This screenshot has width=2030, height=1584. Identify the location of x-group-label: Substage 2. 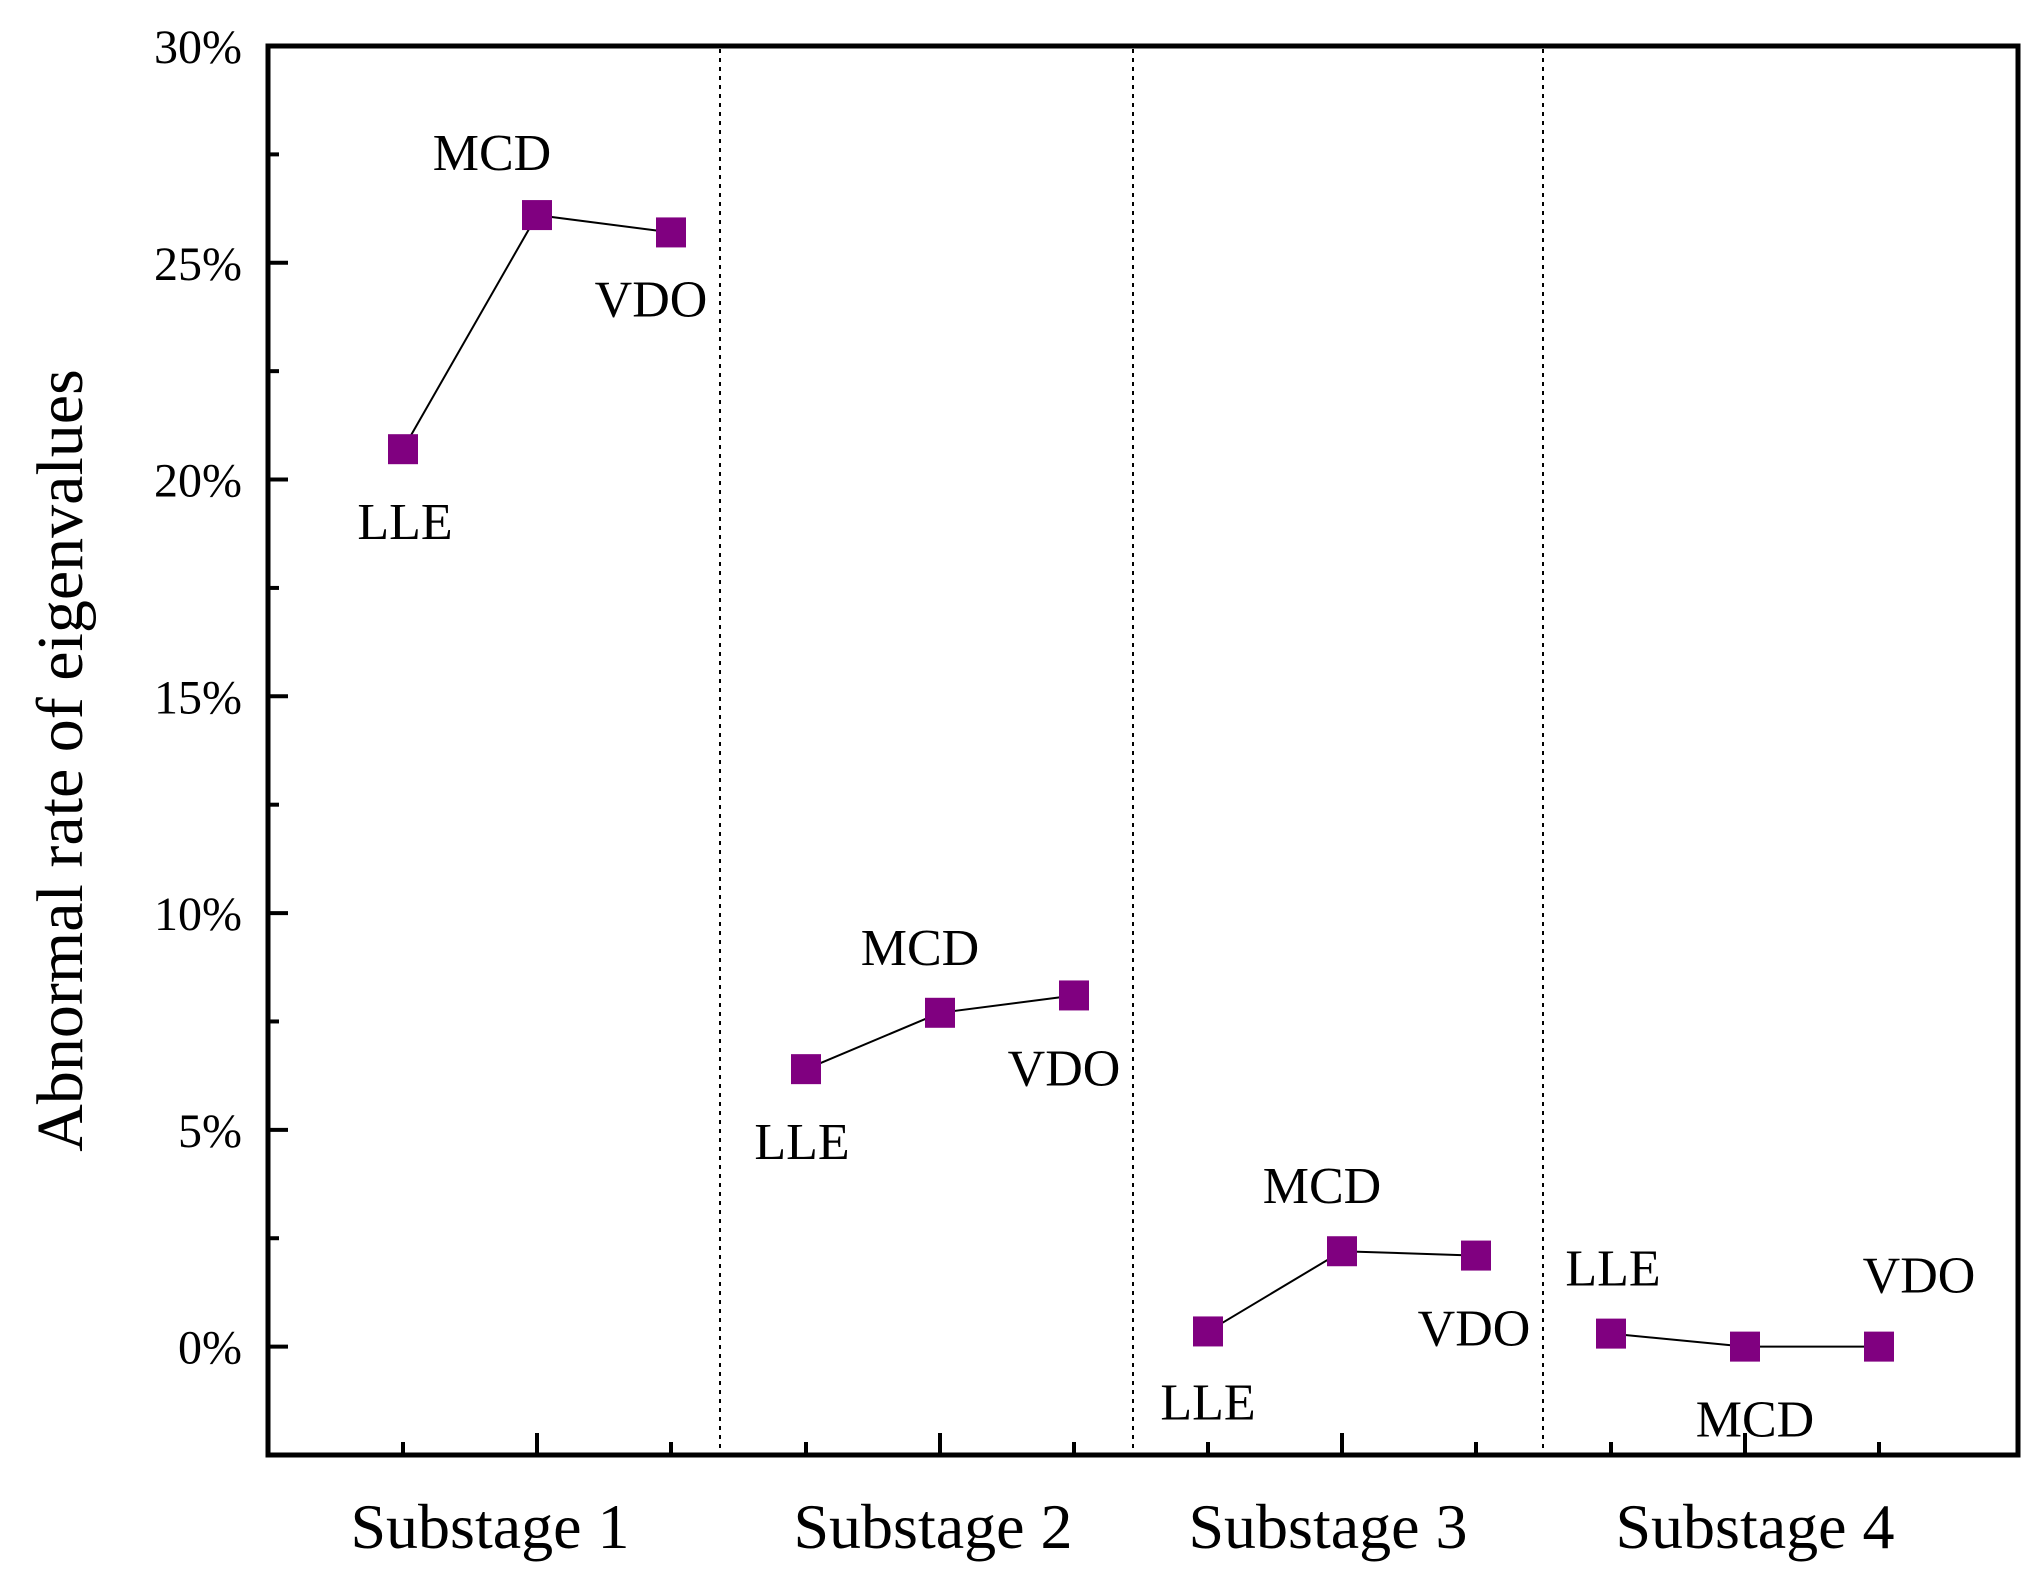
(932, 1526).